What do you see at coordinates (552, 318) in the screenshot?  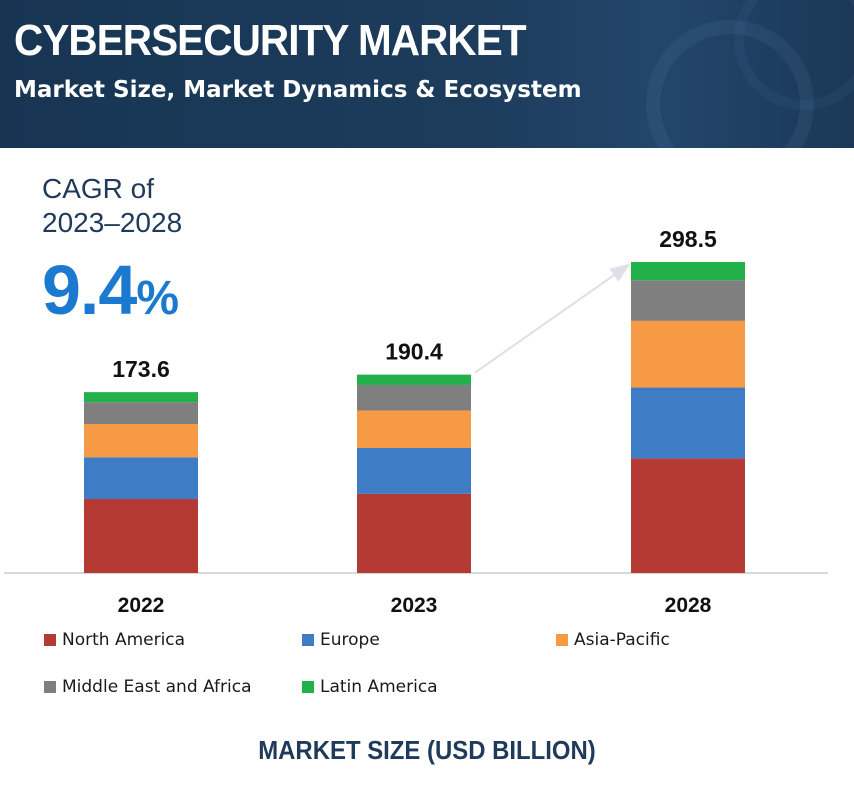 I see `growth-arrow` at bounding box center [552, 318].